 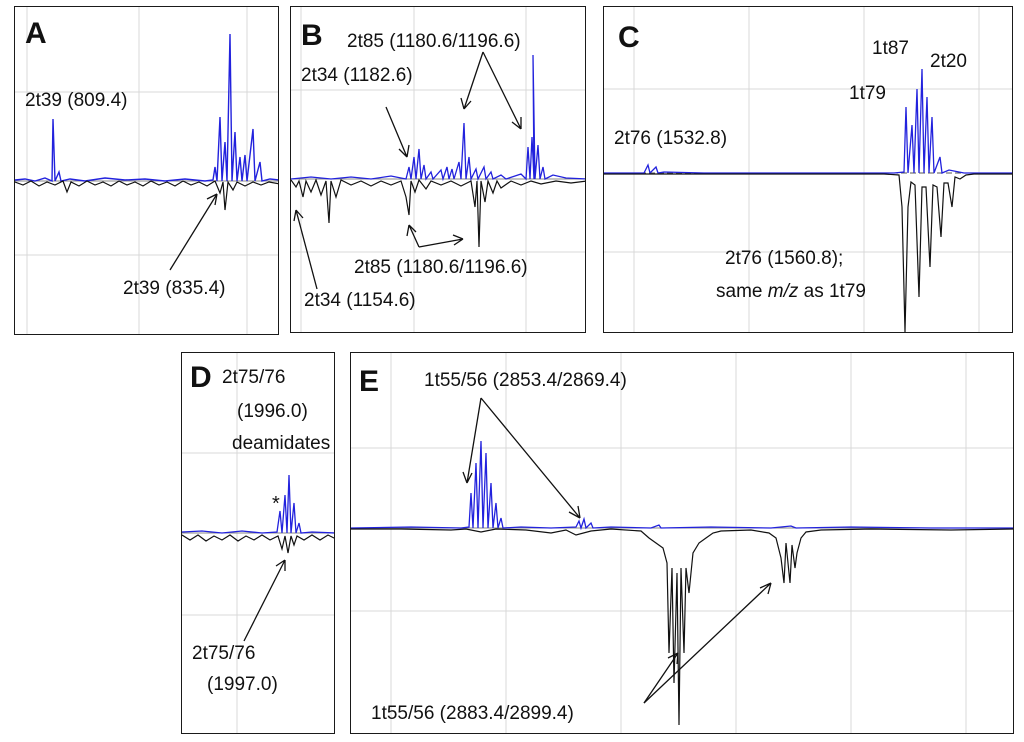 I want to click on annotation-2t34-negative: 2t34 (1154.6), so click(x=360, y=300).